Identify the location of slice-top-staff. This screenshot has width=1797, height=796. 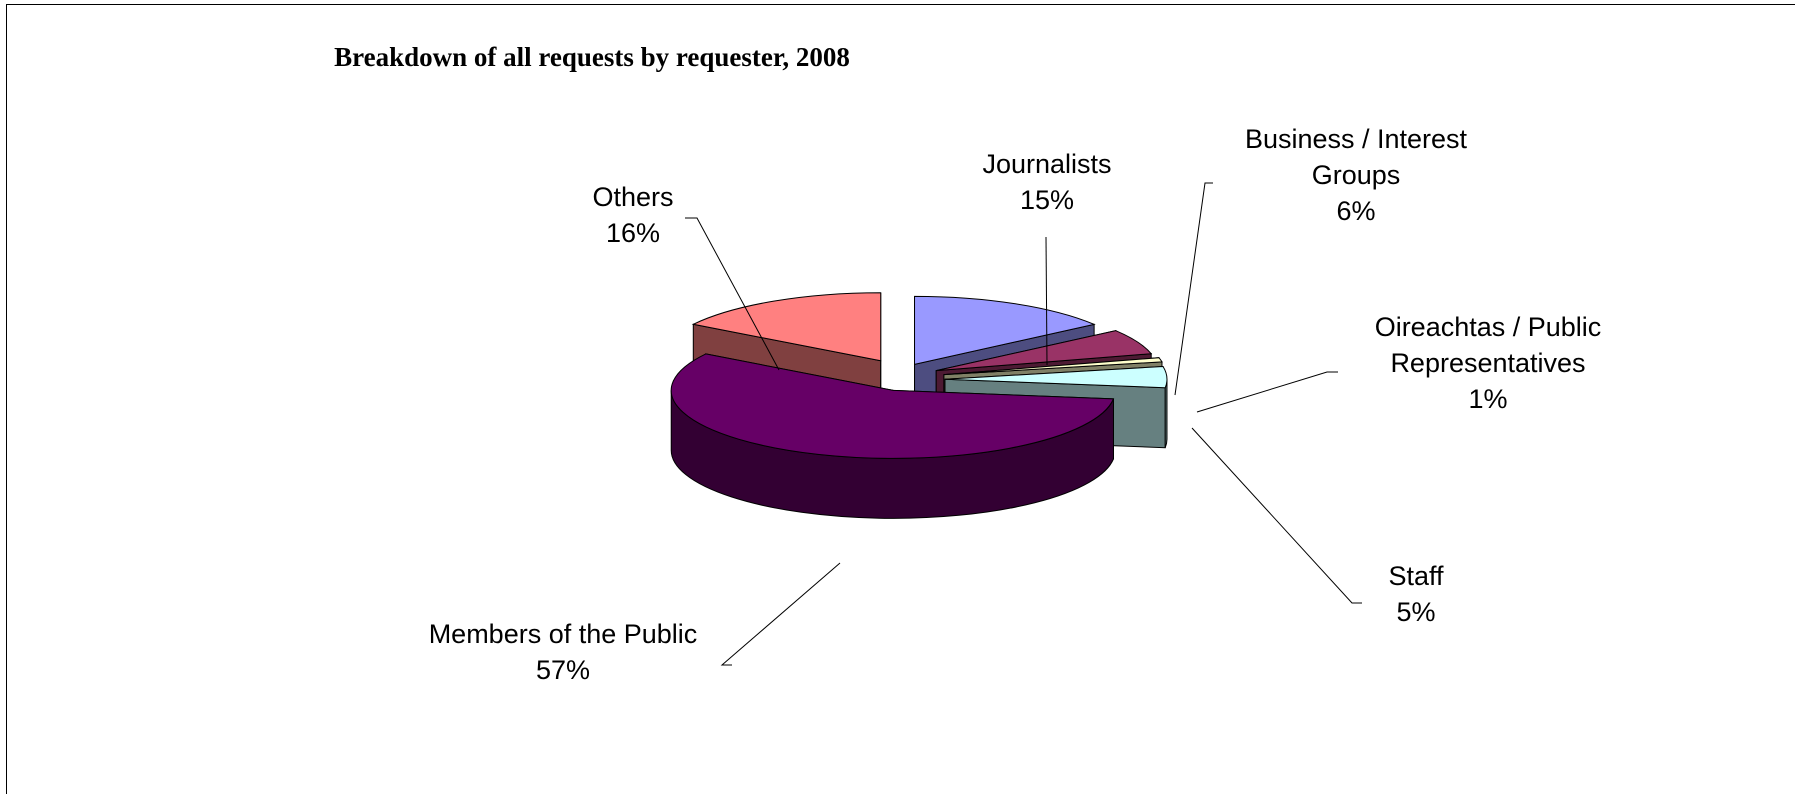
(1056, 377).